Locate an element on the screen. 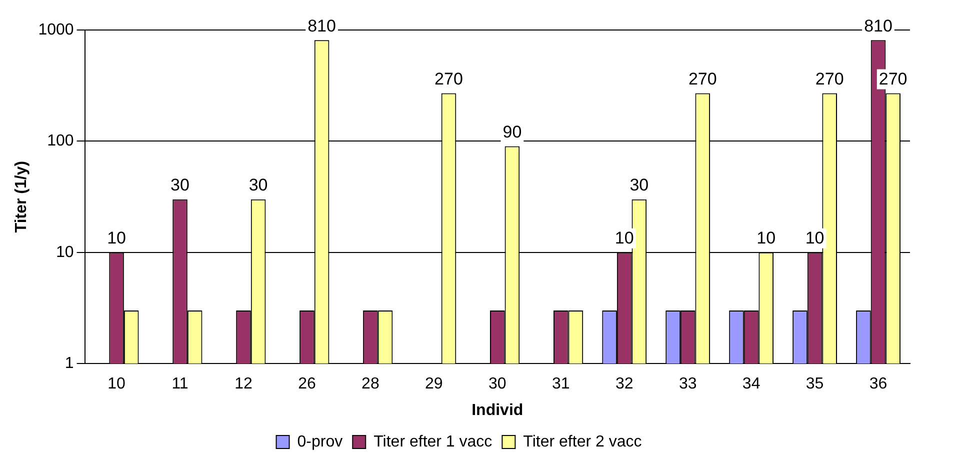  y-tick-label: 10 is located at coordinates (65, 252).